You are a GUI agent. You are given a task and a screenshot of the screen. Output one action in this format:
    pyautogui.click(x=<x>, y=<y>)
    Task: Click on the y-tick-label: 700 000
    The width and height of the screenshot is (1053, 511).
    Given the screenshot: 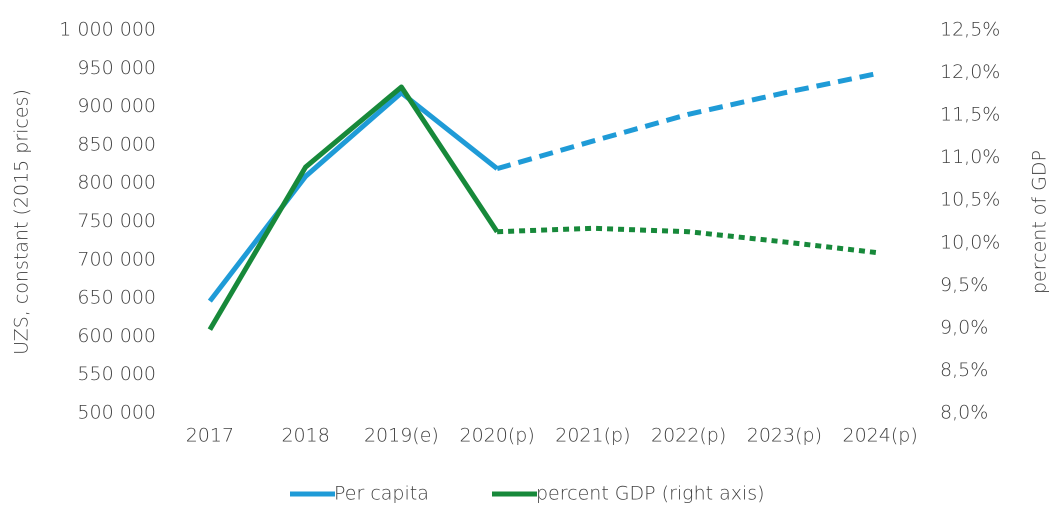 What is the action you would take?
    pyautogui.click(x=116, y=259)
    